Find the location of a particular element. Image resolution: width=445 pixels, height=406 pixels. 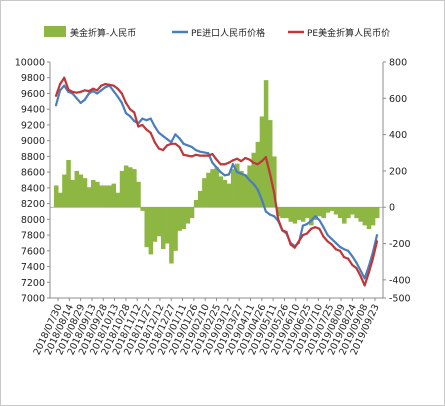

right-tick-label-5: -200 is located at coordinates (400, 244).